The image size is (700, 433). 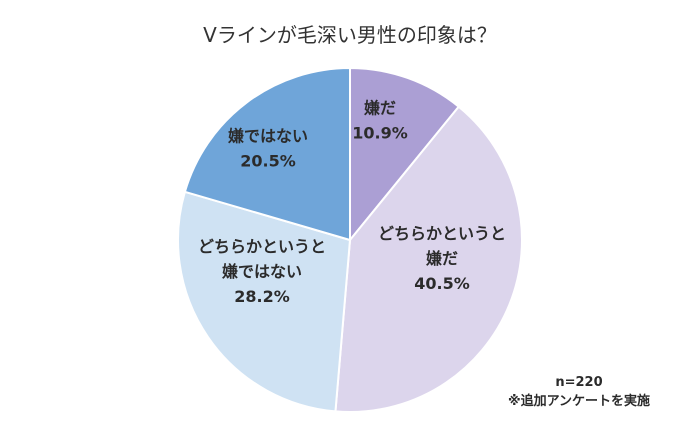 What do you see at coordinates (350, 35) in the screenshot?
I see `chart-title: Vラインが毛深い男性の印象は？` at bounding box center [350, 35].